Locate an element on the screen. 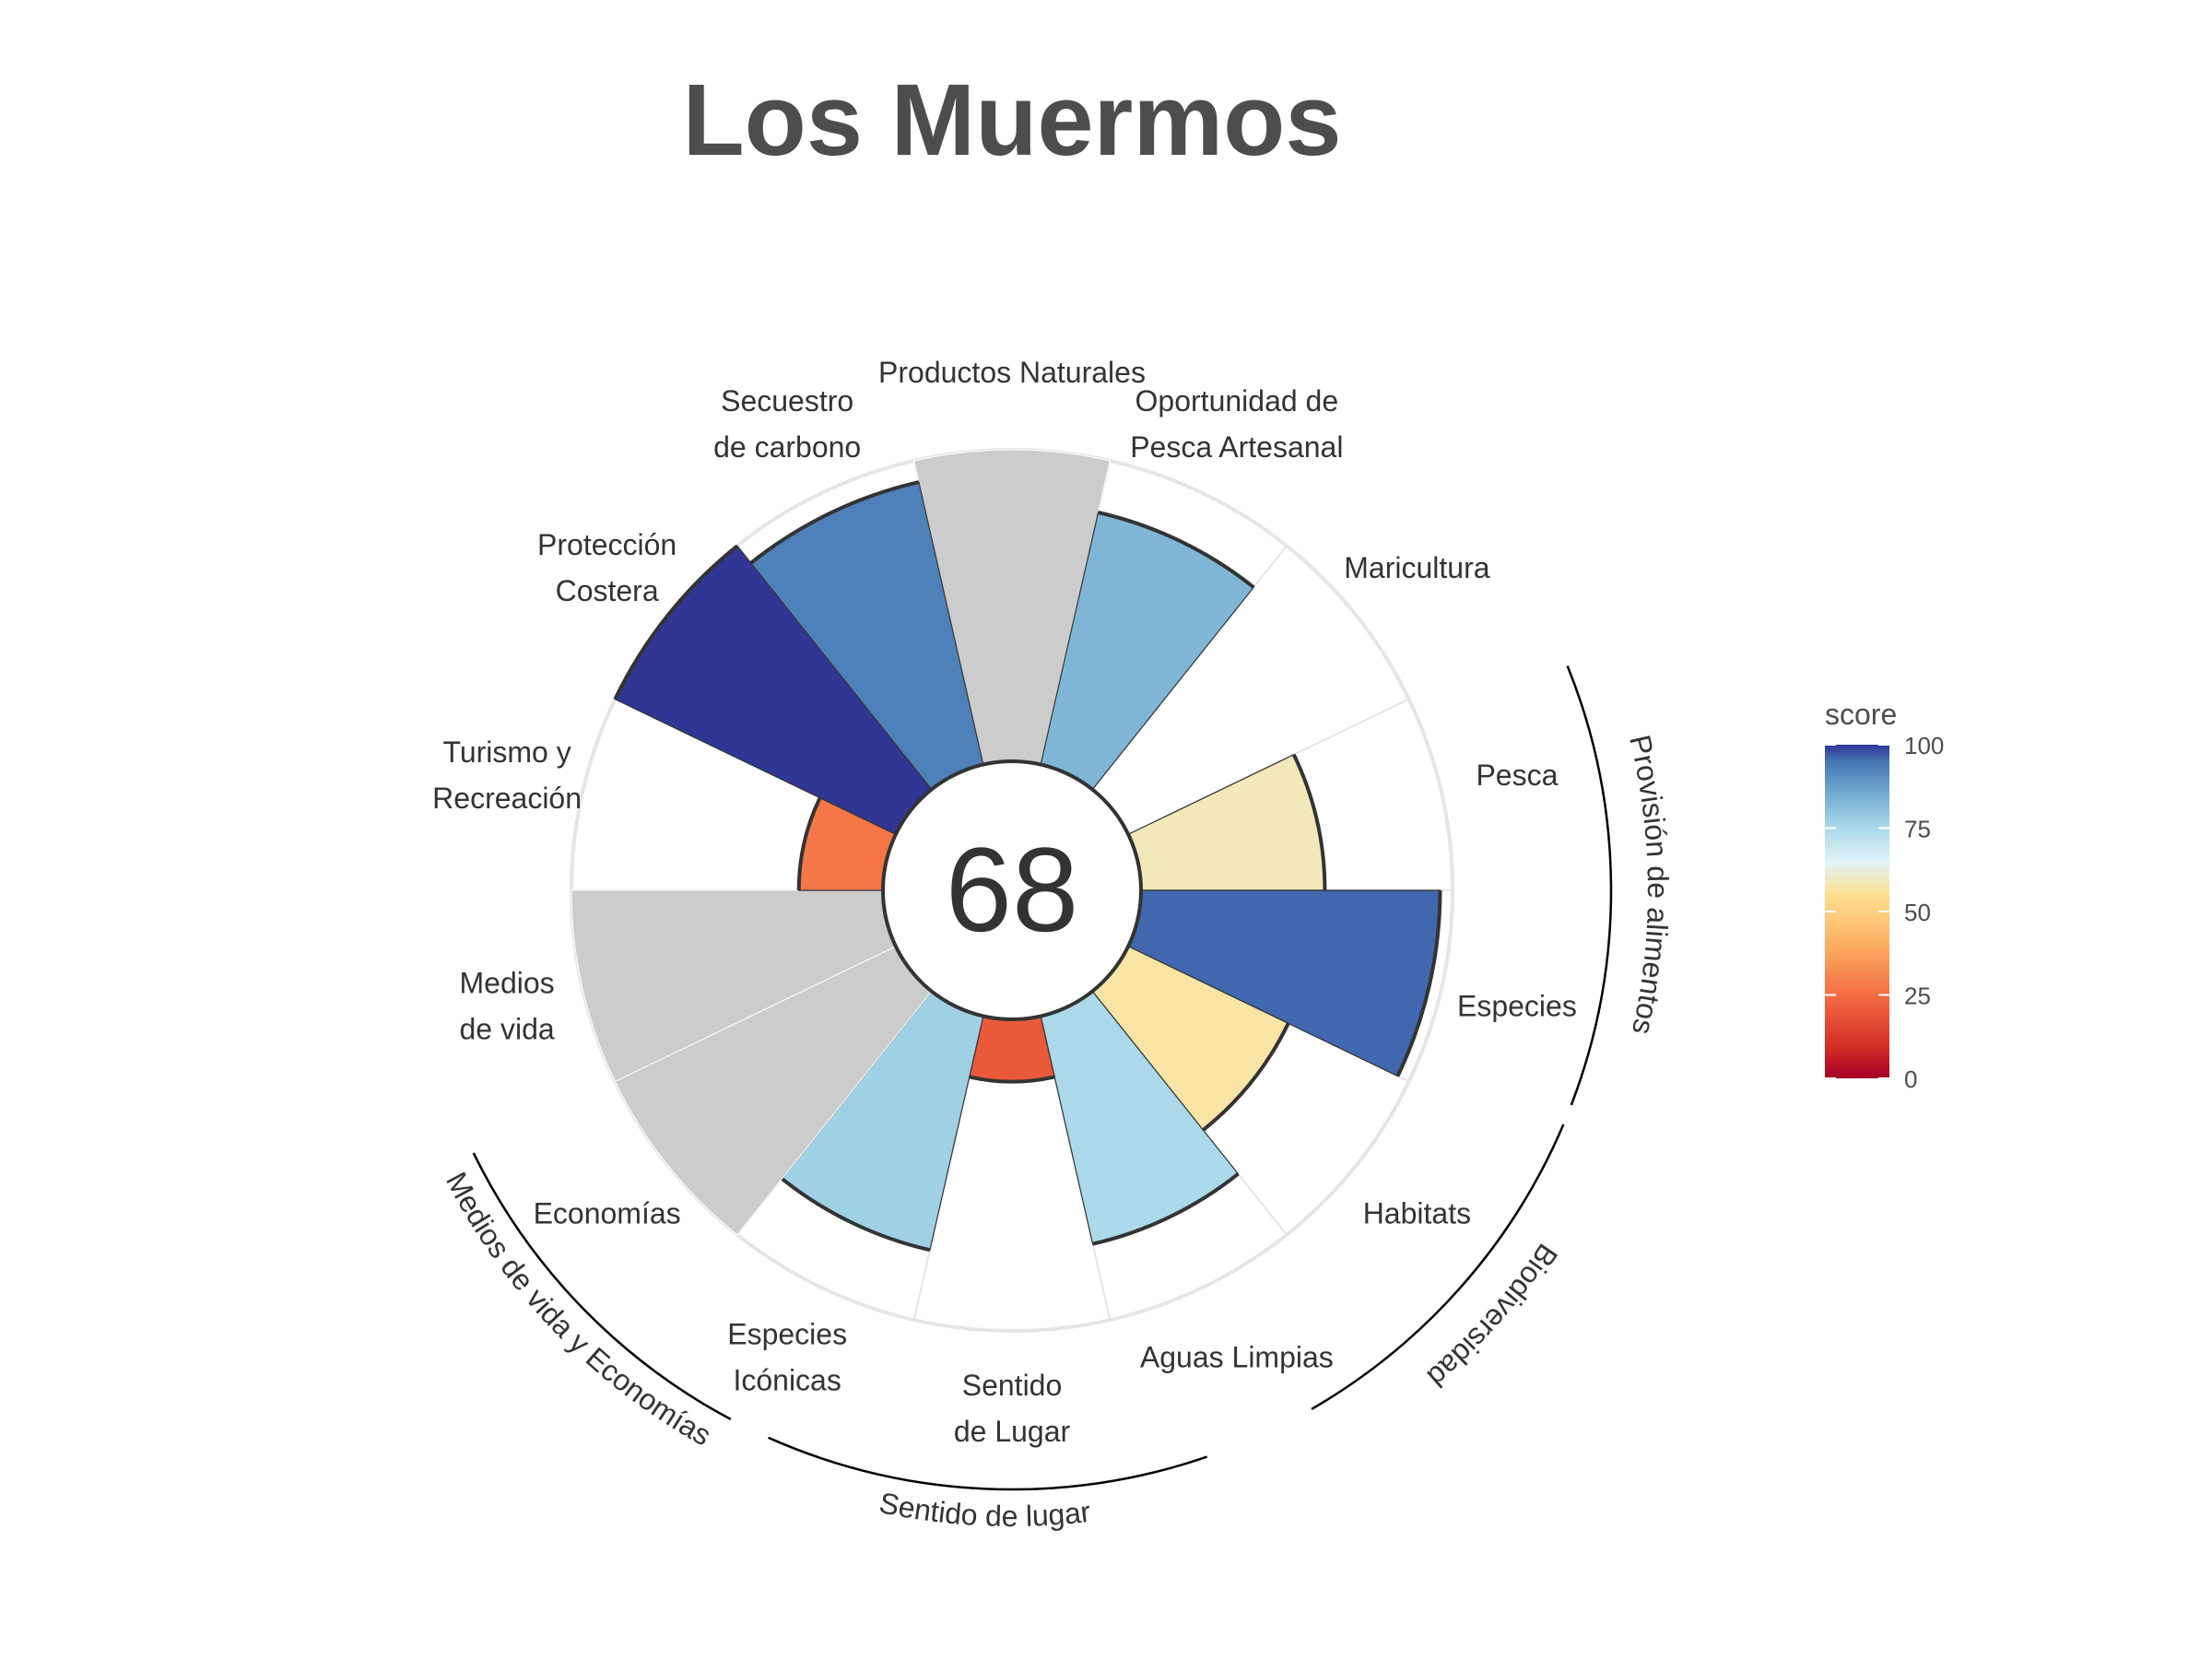 Image resolution: width=2212 pixels, height=1659 pixels. legend-tick-label: 75 is located at coordinates (1917, 829).